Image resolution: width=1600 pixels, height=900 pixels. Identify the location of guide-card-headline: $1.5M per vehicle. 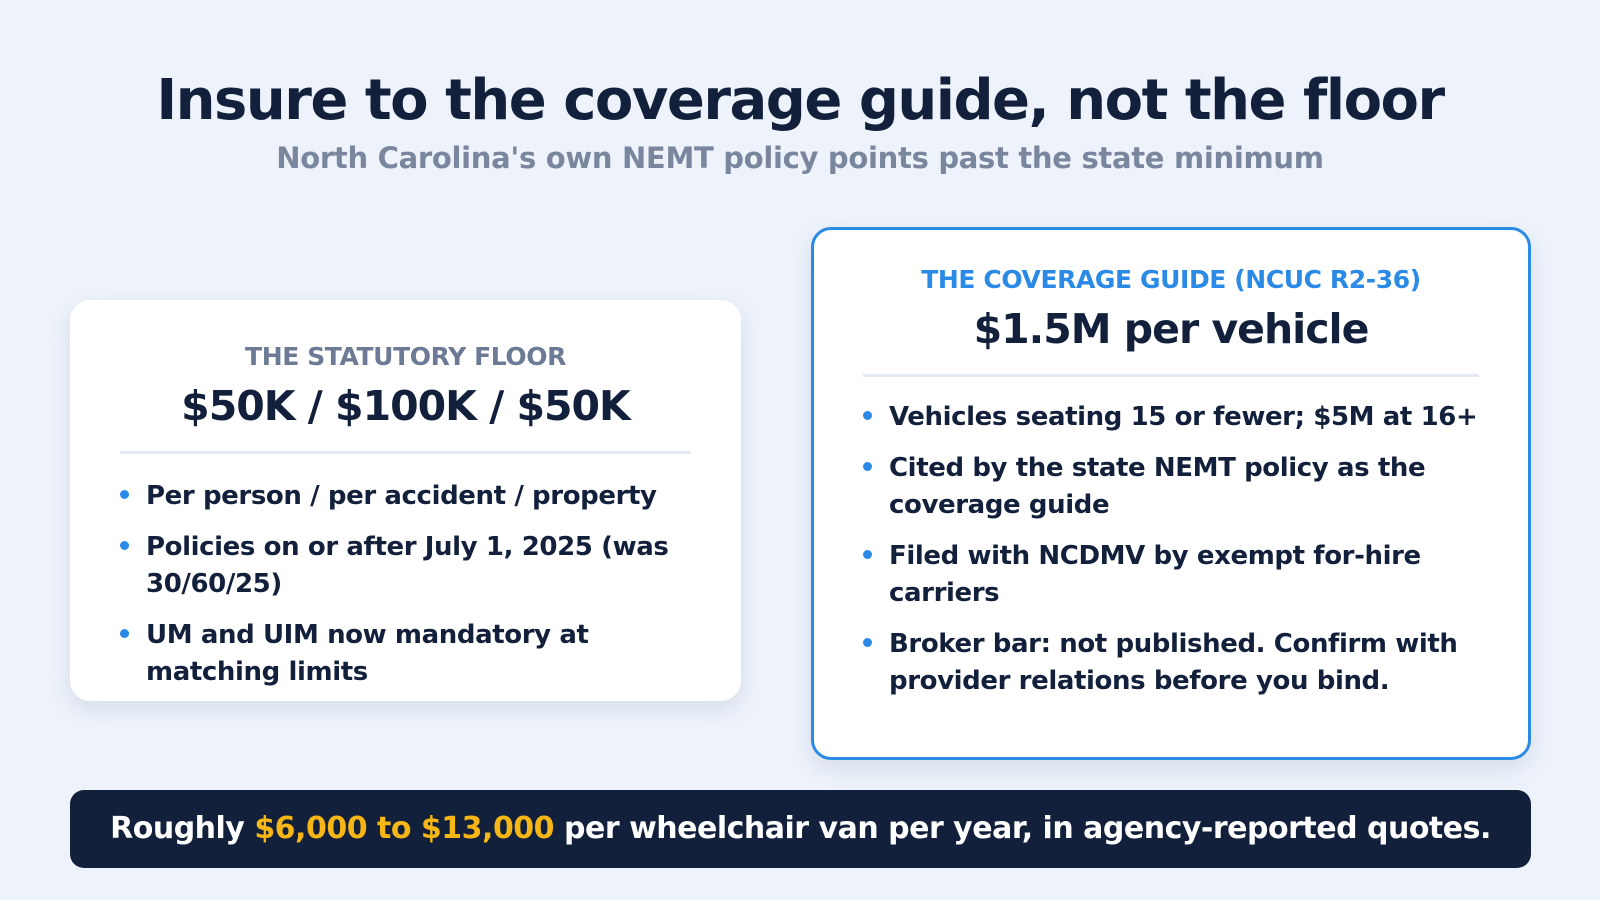
(1171, 329).